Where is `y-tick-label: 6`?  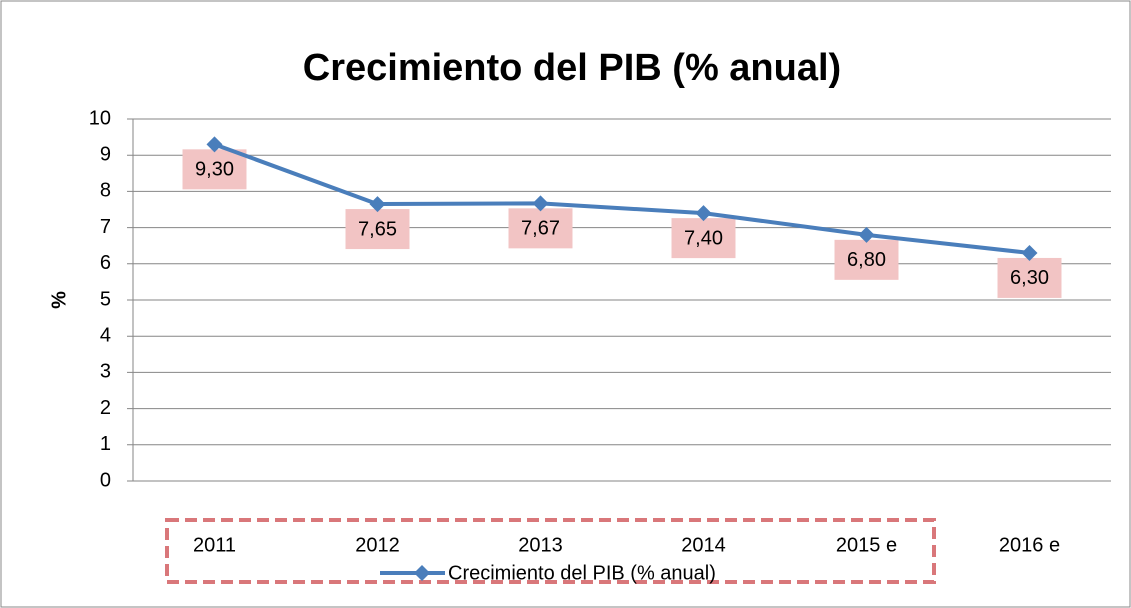 y-tick-label: 6 is located at coordinates (105, 263).